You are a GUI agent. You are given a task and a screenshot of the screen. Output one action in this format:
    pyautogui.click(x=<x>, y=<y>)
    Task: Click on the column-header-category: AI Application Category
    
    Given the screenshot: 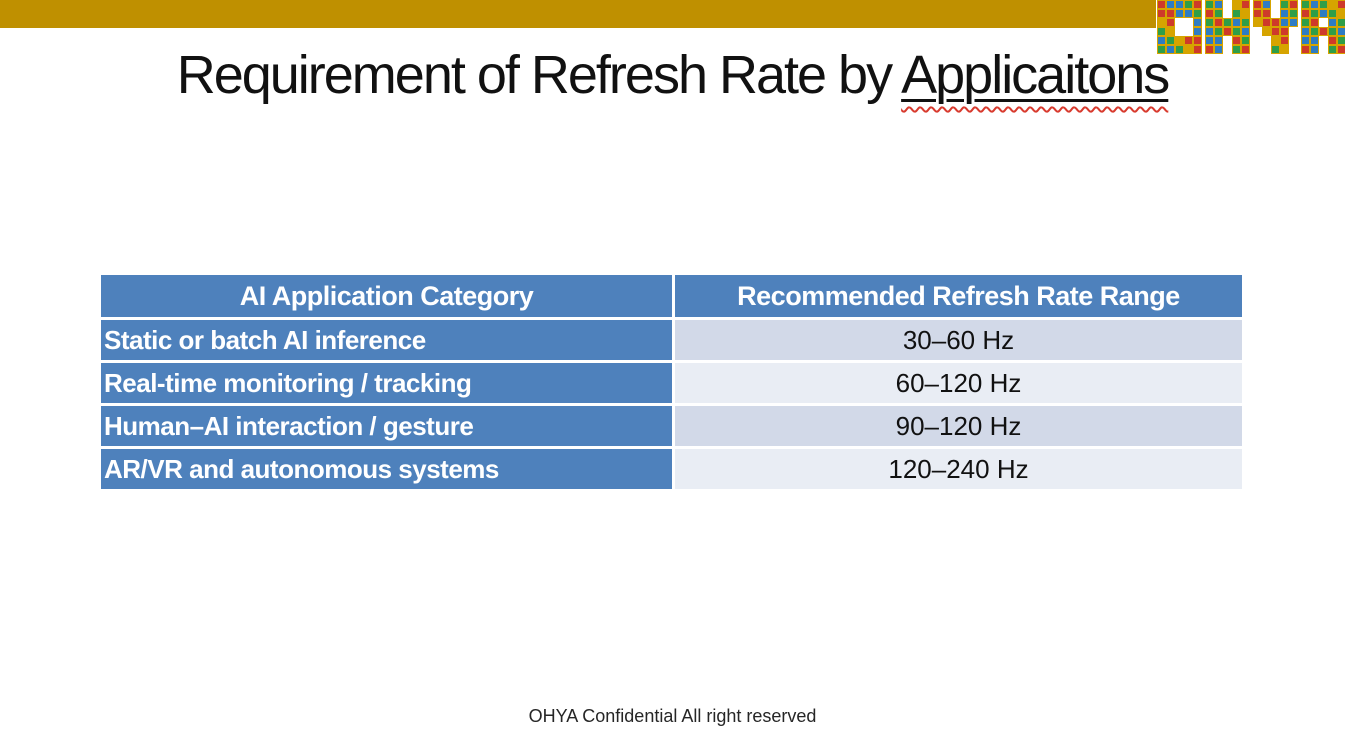 What is the action you would take?
    pyautogui.click(x=386, y=296)
    